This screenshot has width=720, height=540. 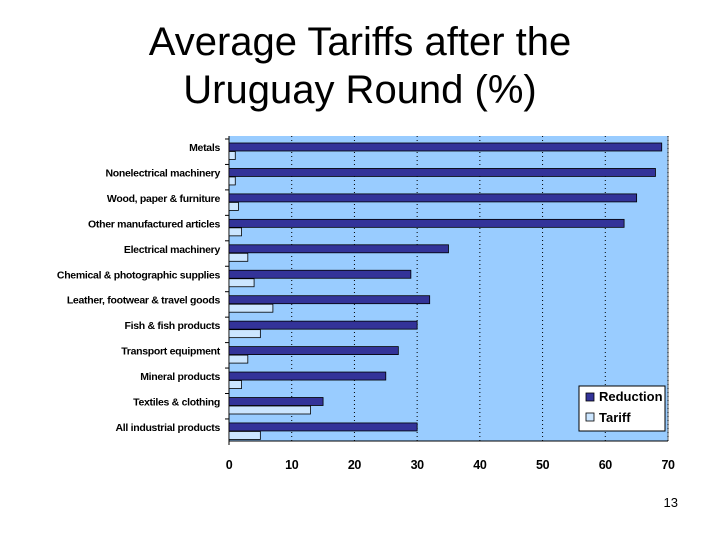 I want to click on category-label-nonelectrical-machinery: Nonelectrical machinery, so click(x=163, y=173).